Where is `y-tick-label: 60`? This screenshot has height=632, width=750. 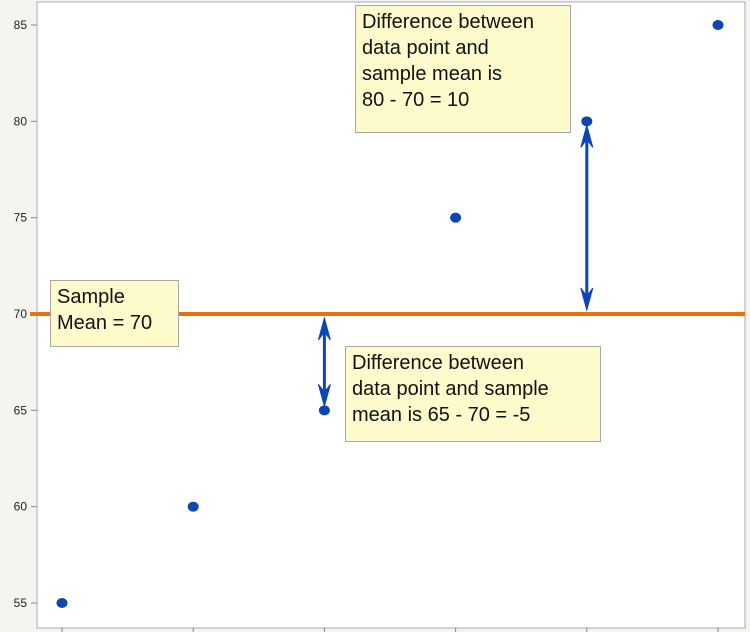 y-tick-label: 60 is located at coordinates (21, 507).